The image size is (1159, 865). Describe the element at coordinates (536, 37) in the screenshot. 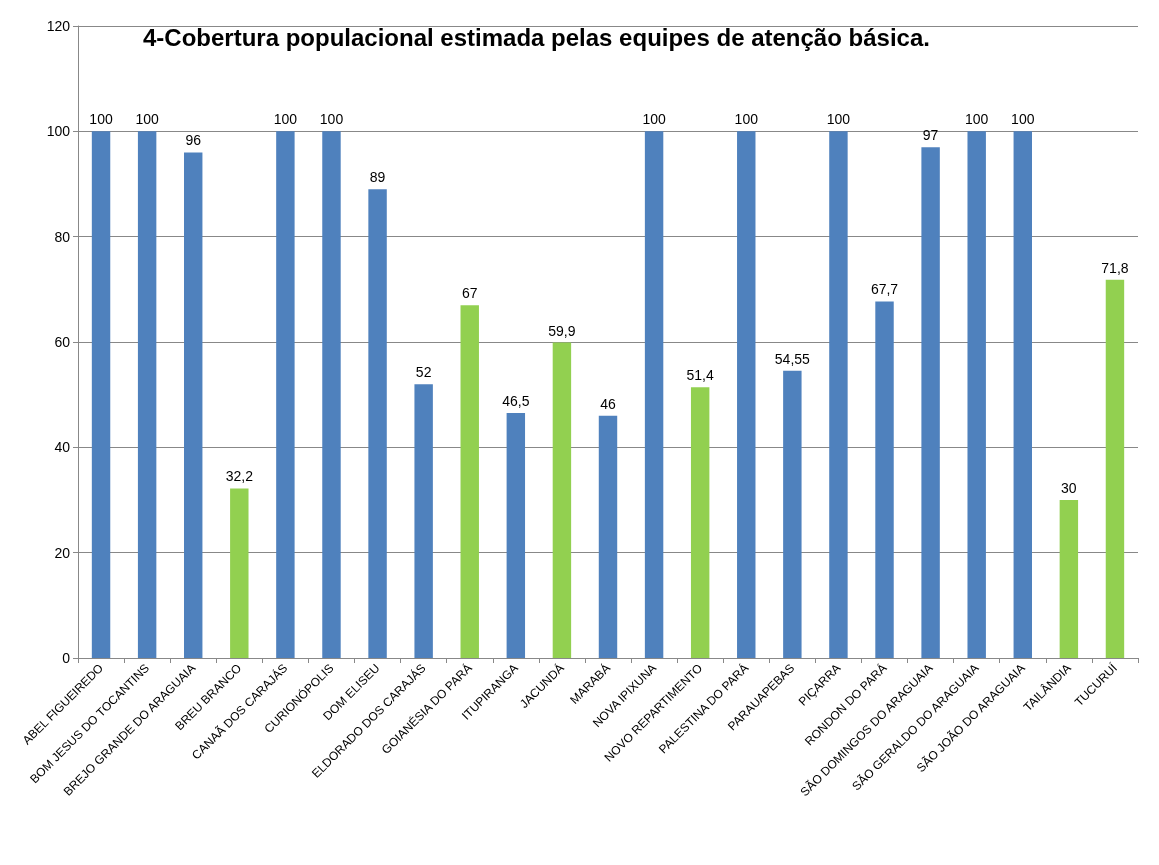

I see `chart-title: 4-Cobertura populacional estimada pelas equipes de atenção básica.` at that location.